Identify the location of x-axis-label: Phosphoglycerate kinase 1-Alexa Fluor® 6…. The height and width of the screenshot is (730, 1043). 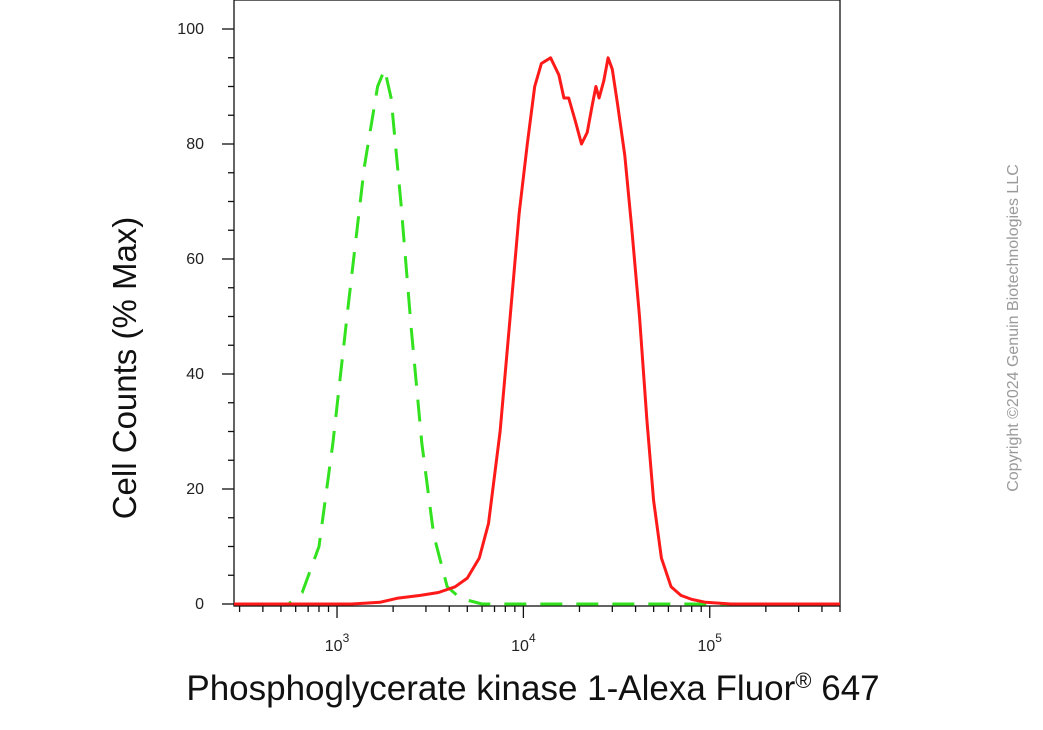
(532, 688).